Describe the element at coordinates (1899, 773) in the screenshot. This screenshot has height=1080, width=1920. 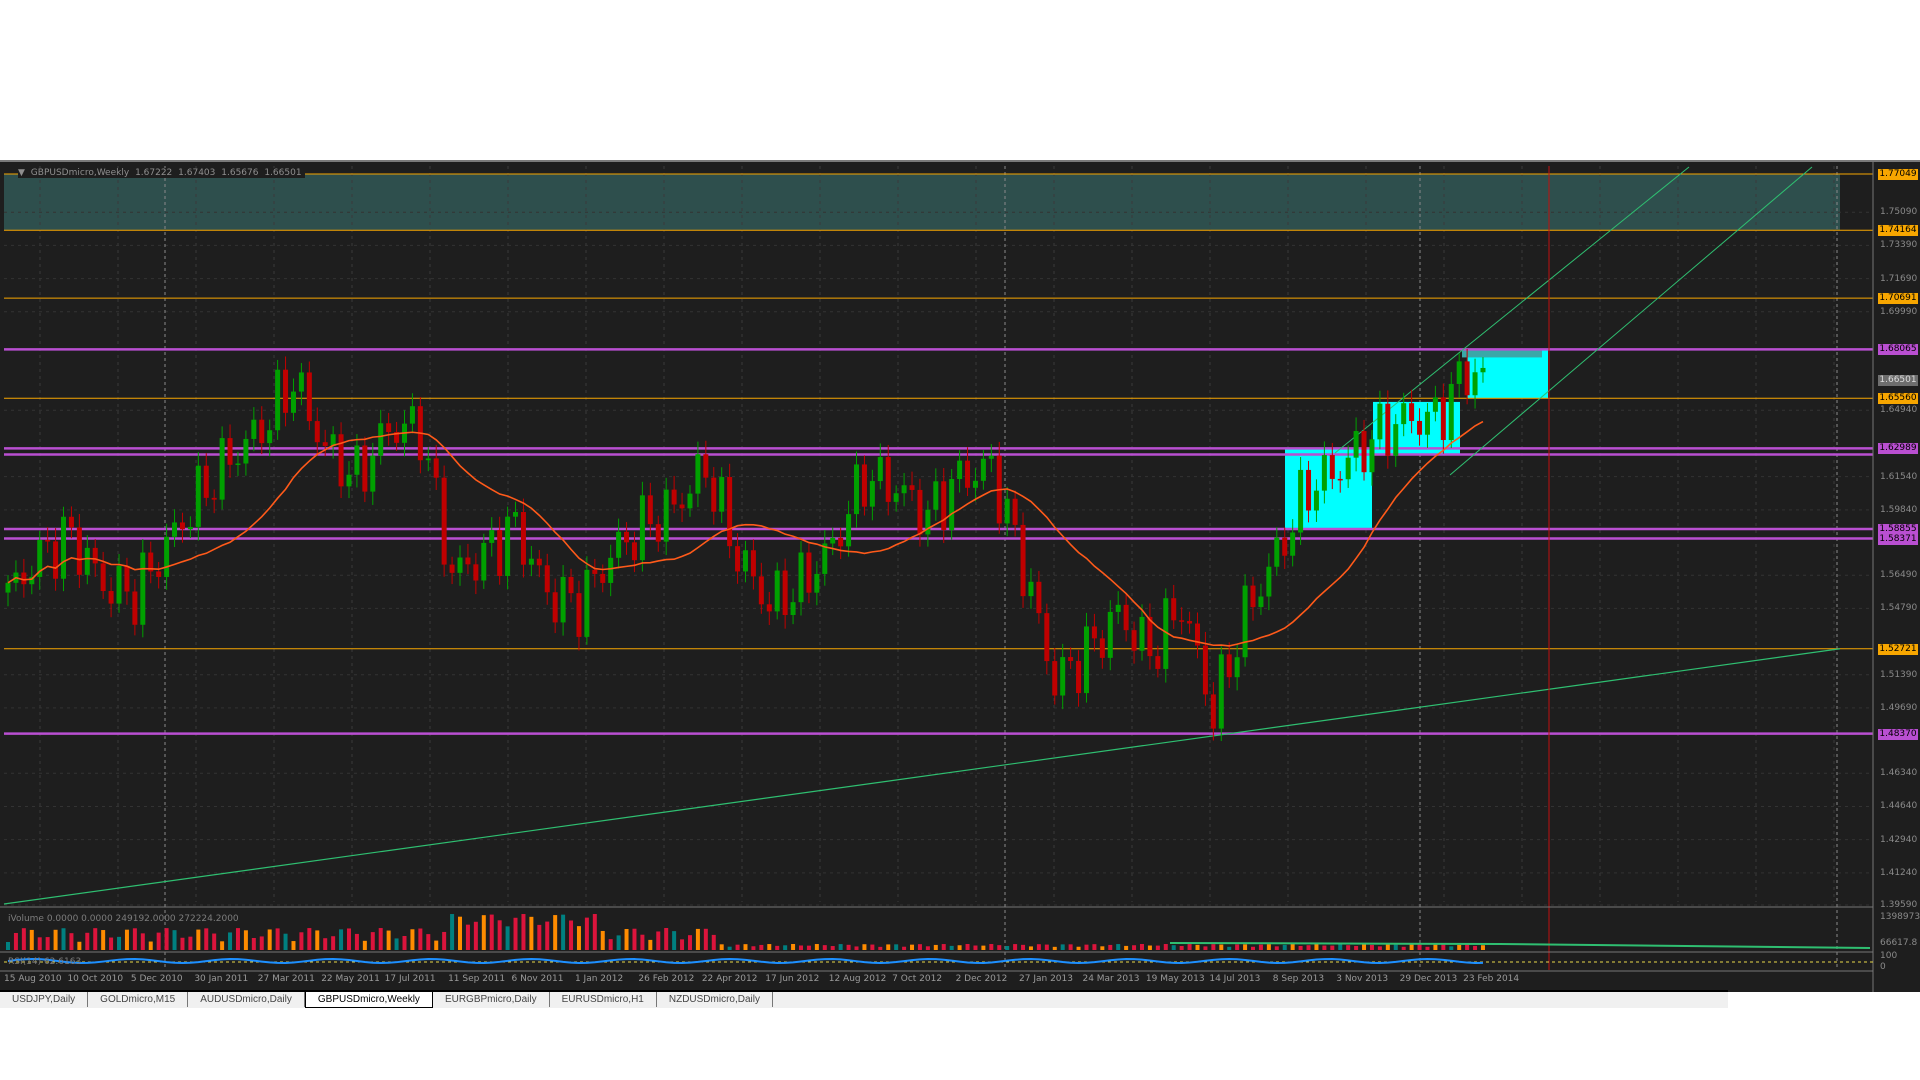
I see `price-tick: 1.46340` at that location.